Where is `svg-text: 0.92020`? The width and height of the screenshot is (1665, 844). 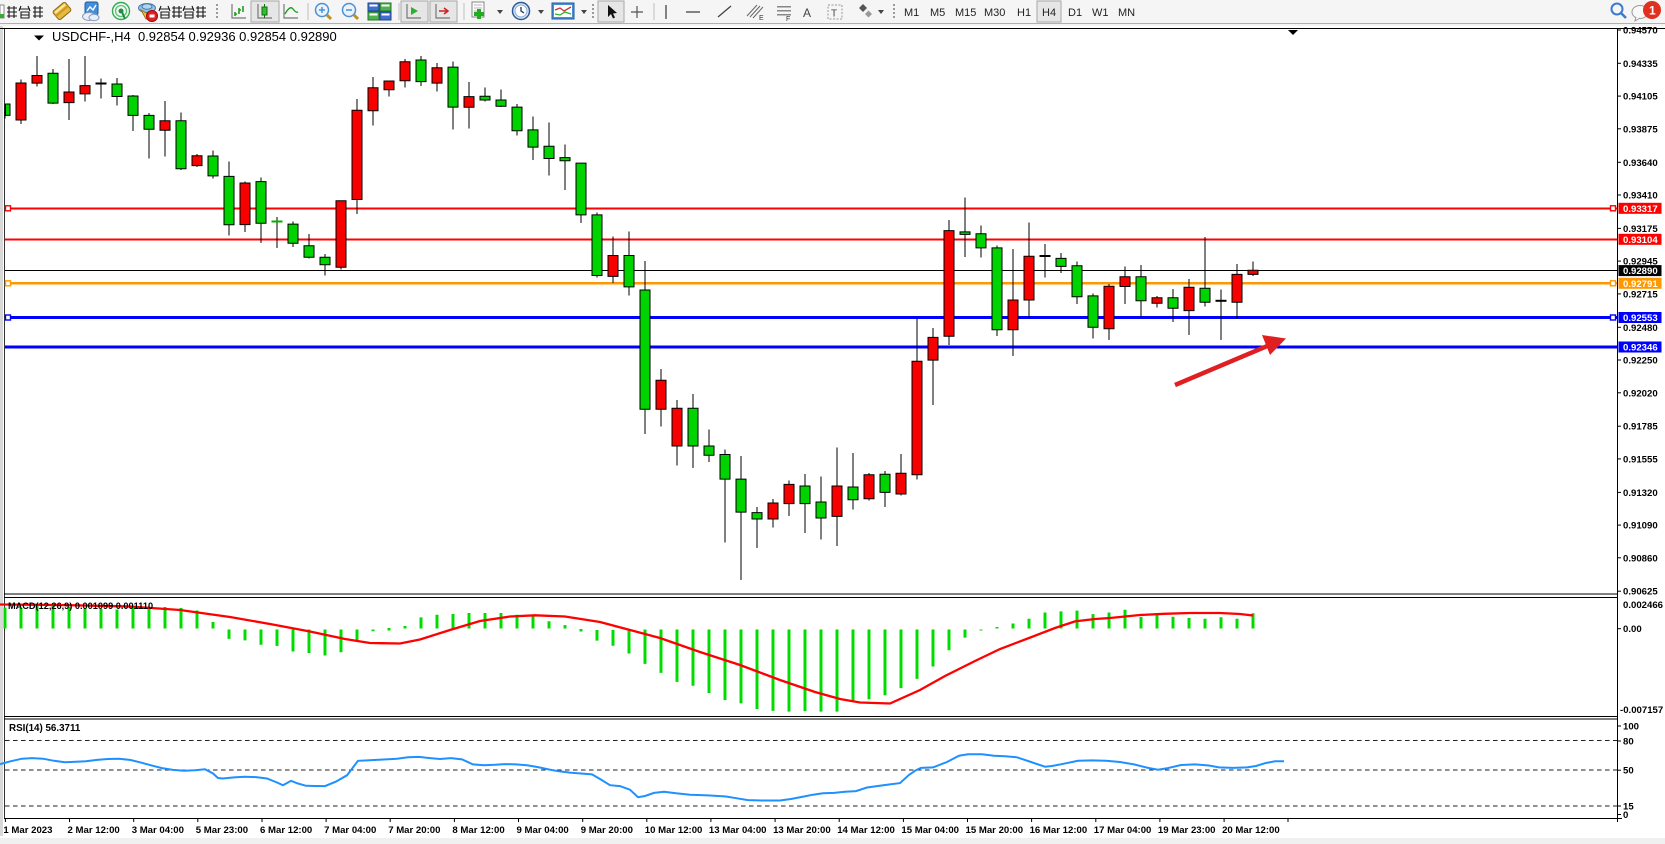 svg-text: 0.92020 is located at coordinates (1640, 393).